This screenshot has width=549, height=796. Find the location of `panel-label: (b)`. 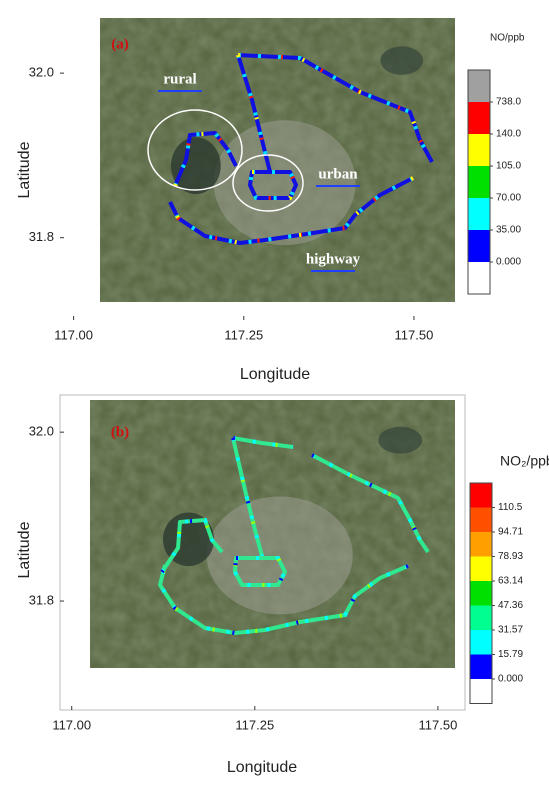

panel-label: (b) is located at coordinates (120, 432).